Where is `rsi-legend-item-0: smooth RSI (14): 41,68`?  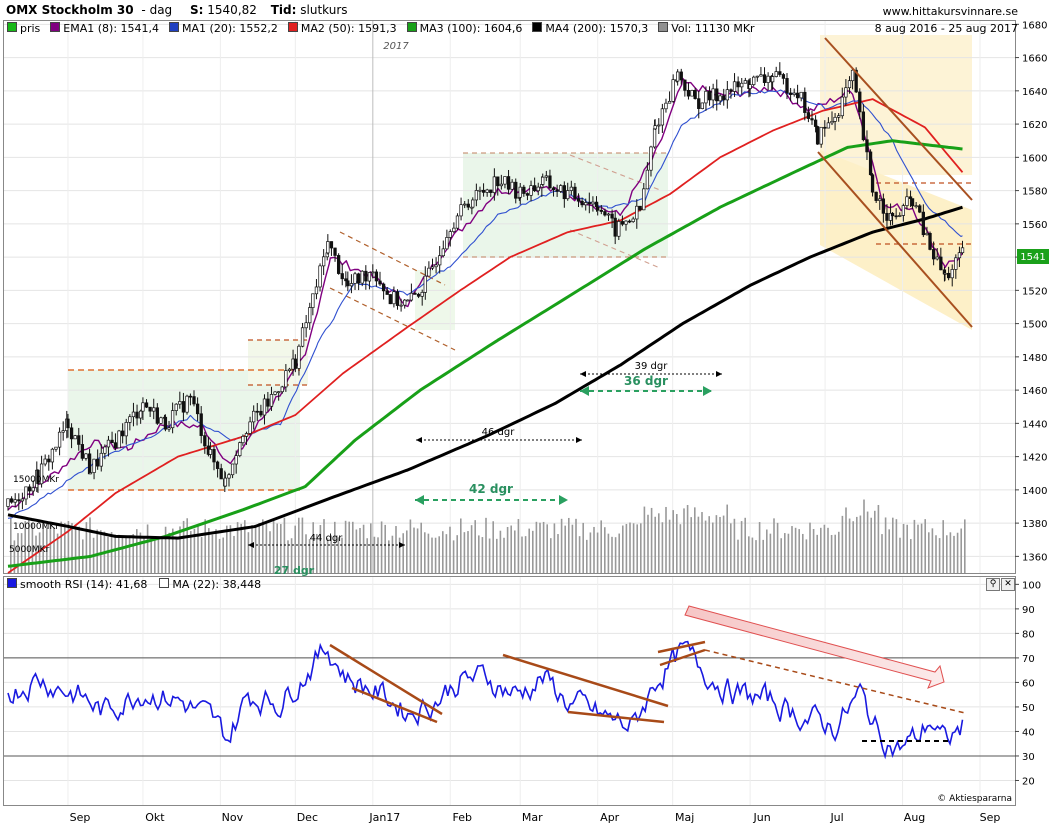
rsi-legend-item-0: smooth RSI (14): 41,68 is located at coordinates (77, 584).